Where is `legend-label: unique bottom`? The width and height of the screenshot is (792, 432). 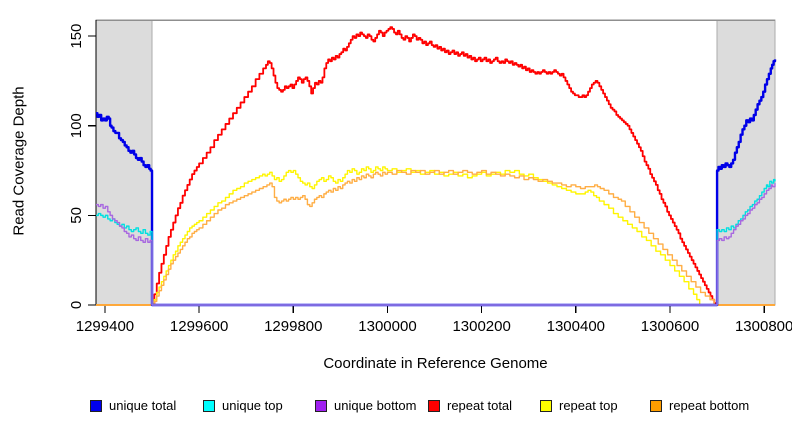
legend-label: unique bottom is located at coordinates (375, 405).